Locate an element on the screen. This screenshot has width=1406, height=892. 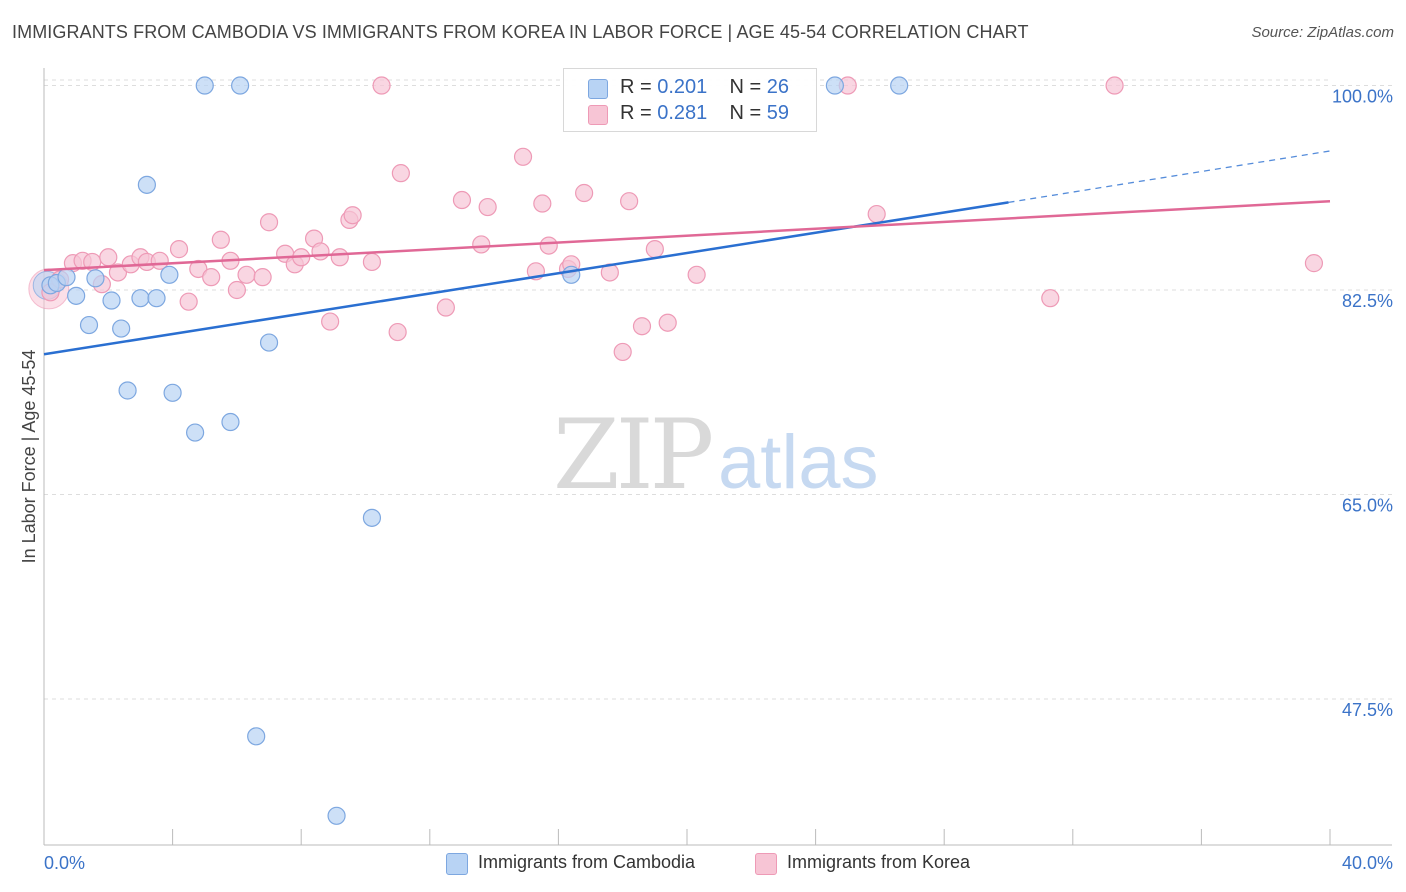
y-tick-label: 82.5% is located at coordinates (1367, 301).